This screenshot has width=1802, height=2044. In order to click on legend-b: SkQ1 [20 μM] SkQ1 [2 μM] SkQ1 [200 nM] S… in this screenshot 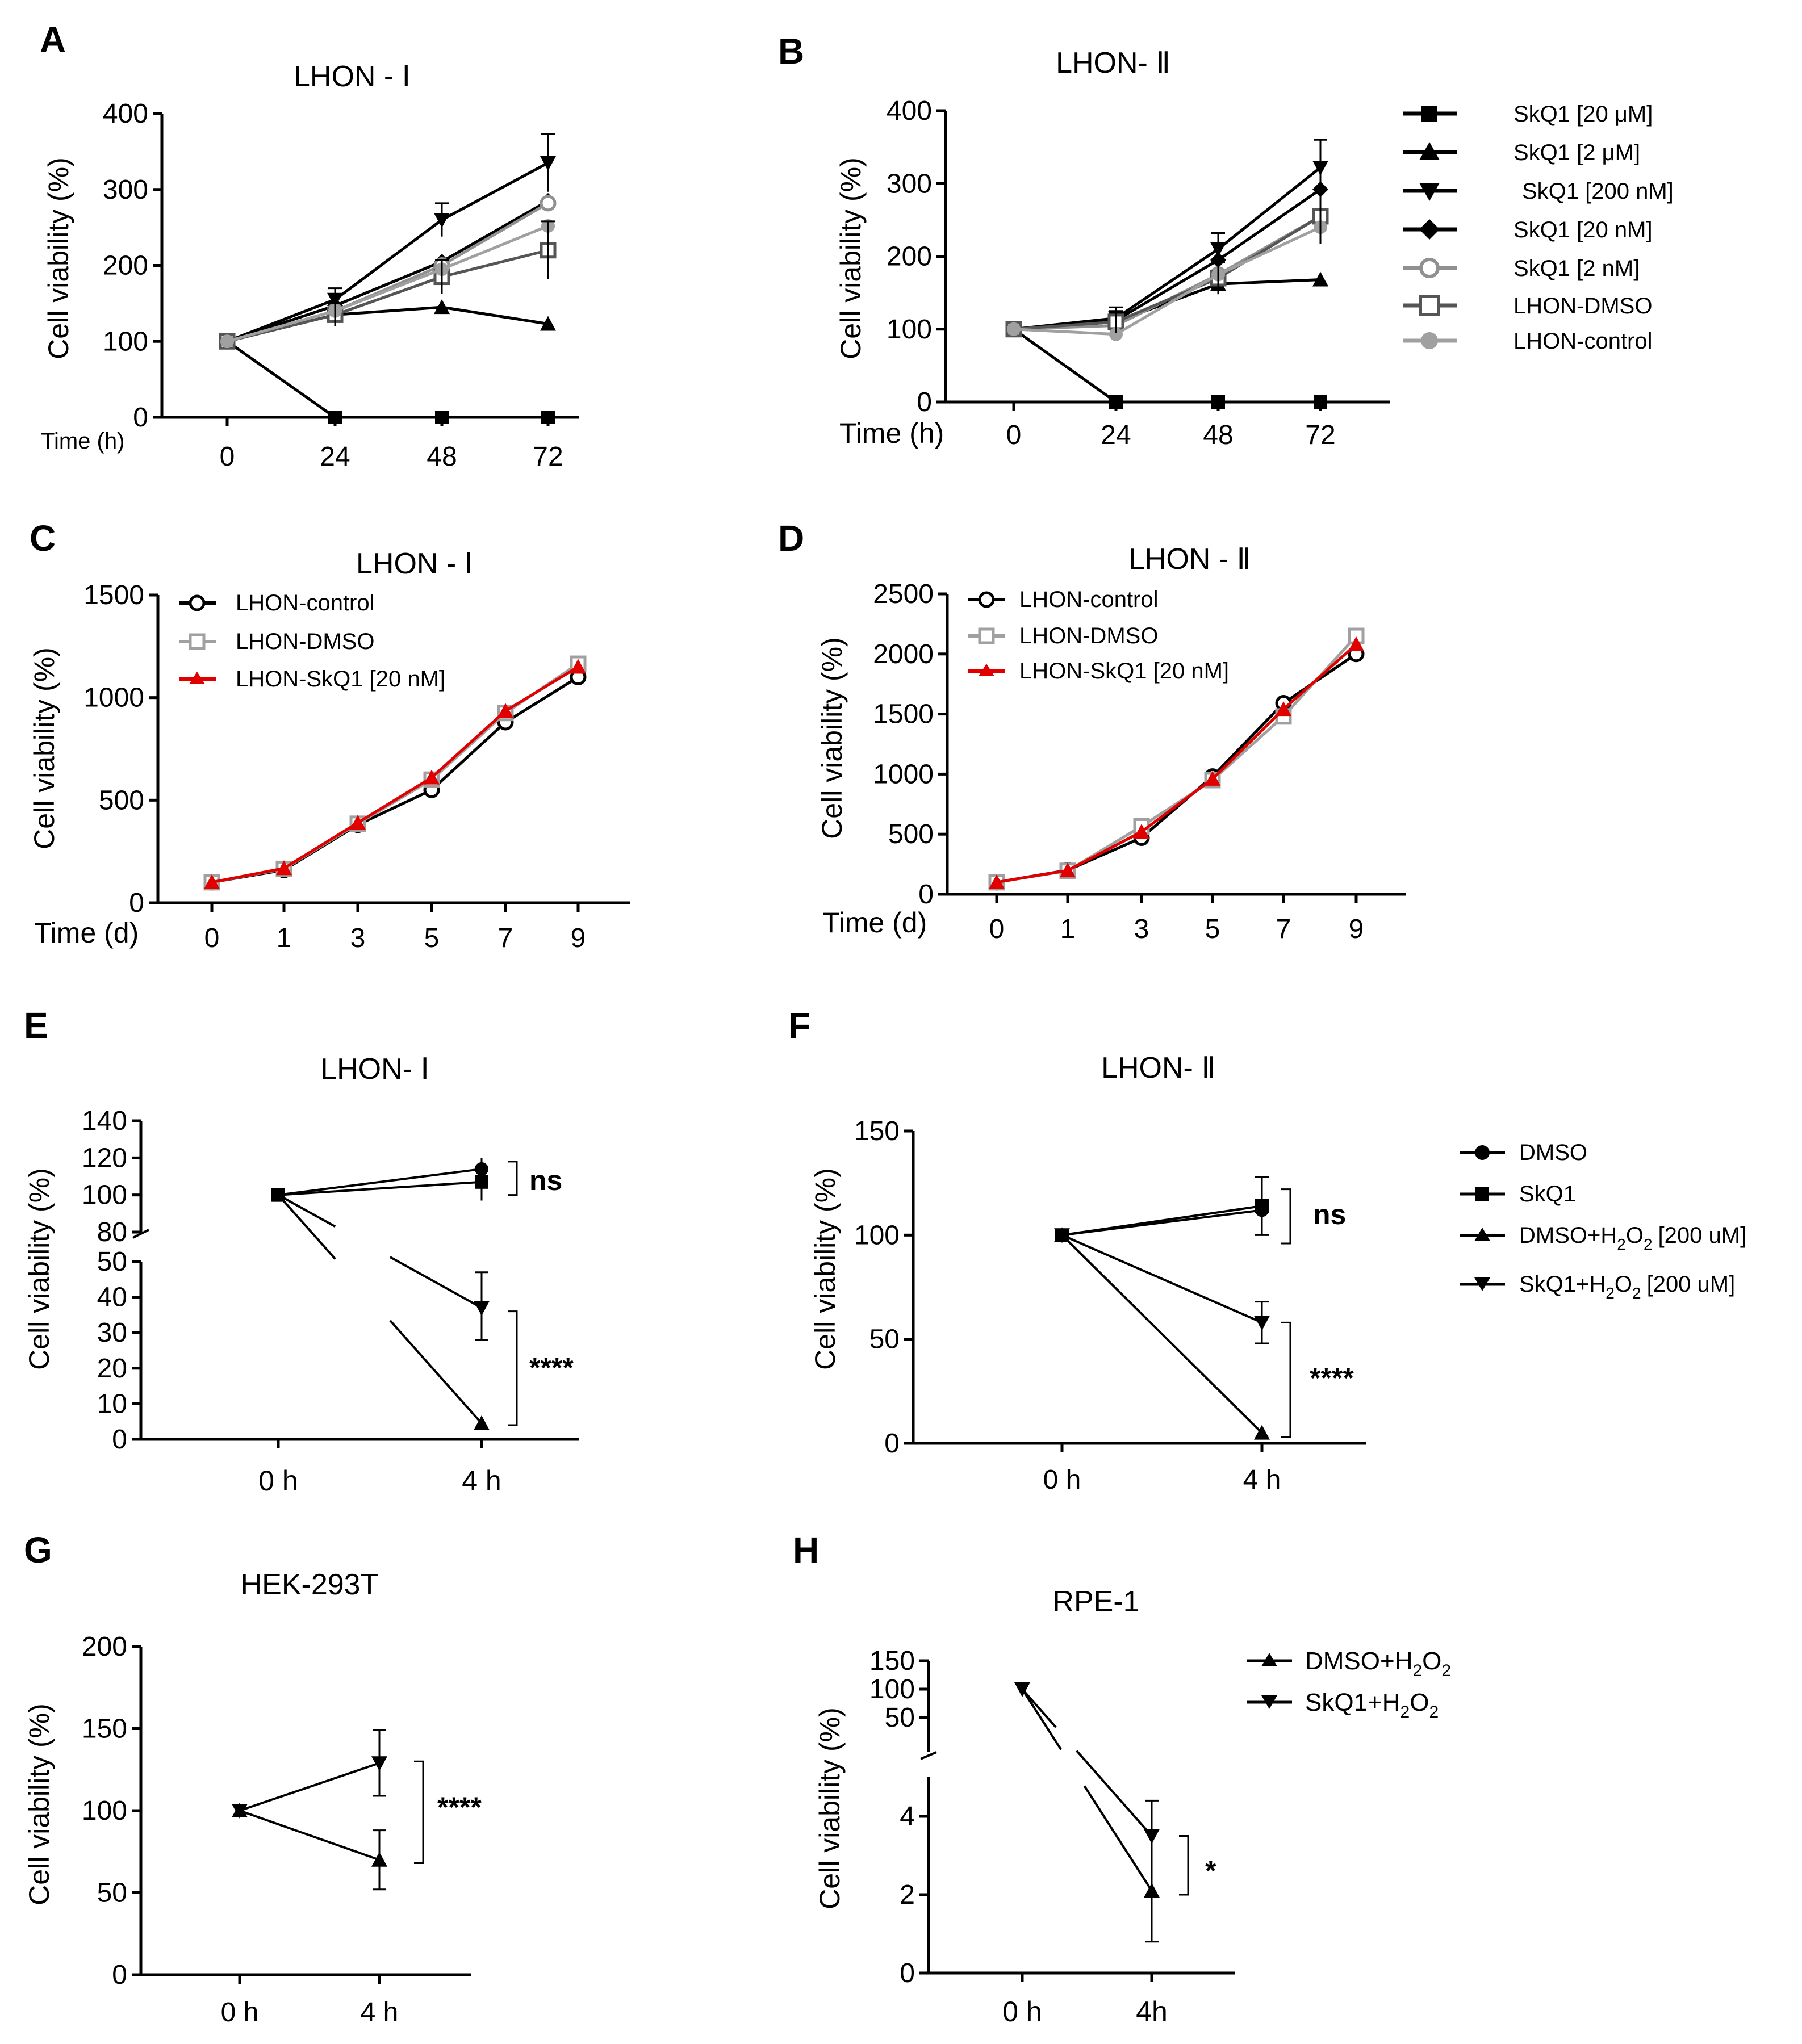, I will do `click(1538, 228)`.